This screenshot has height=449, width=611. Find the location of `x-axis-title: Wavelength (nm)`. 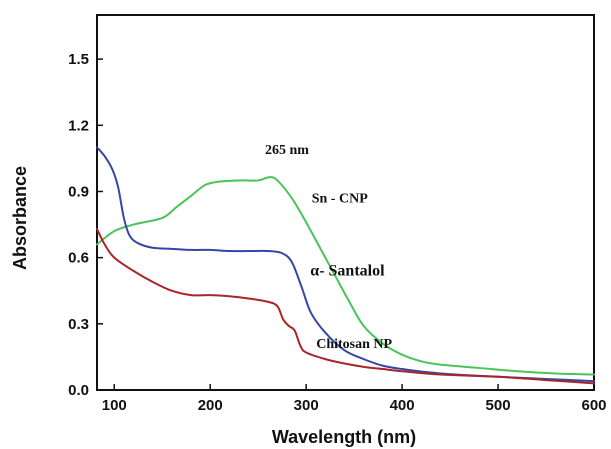

x-axis-title: Wavelength (nm) is located at coordinates (344, 437).